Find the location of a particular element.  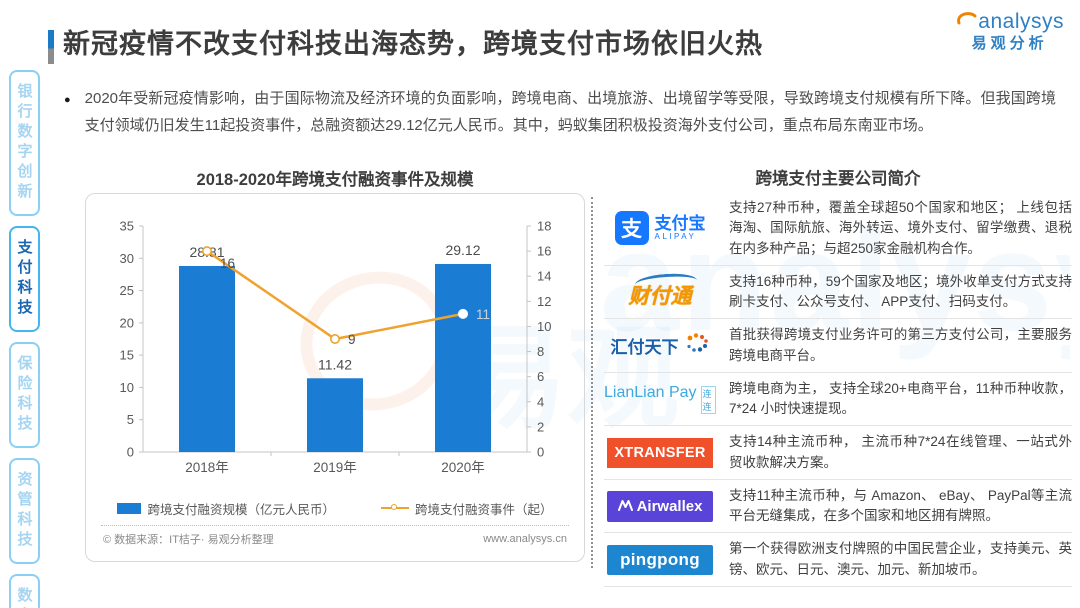

svg-text: 14 is located at coordinates (544, 276).